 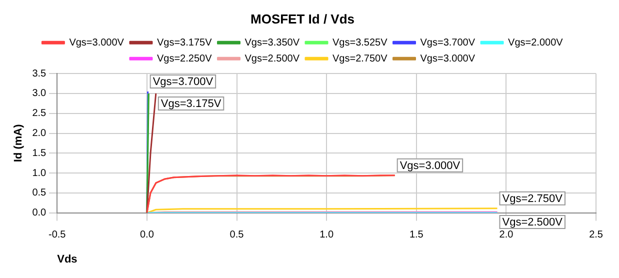 I want to click on x-tick-label: 2.0, so click(x=506, y=235).